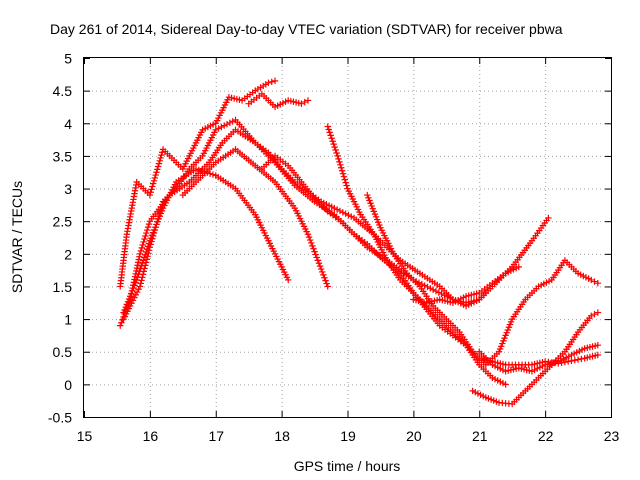 Image resolution: width=640 pixels, height=480 pixels. What do you see at coordinates (347, 466) in the screenshot?
I see `x-axis-label: GPS time / hours` at bounding box center [347, 466].